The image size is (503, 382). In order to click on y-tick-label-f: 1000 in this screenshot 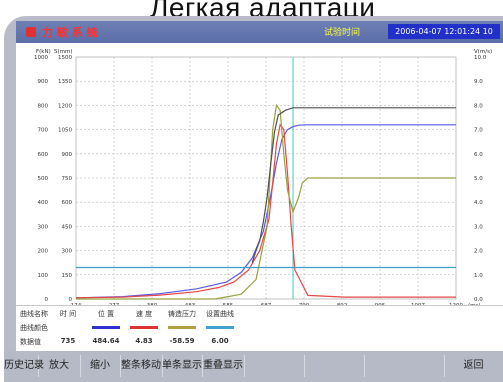, I will do `click(41, 58)`.